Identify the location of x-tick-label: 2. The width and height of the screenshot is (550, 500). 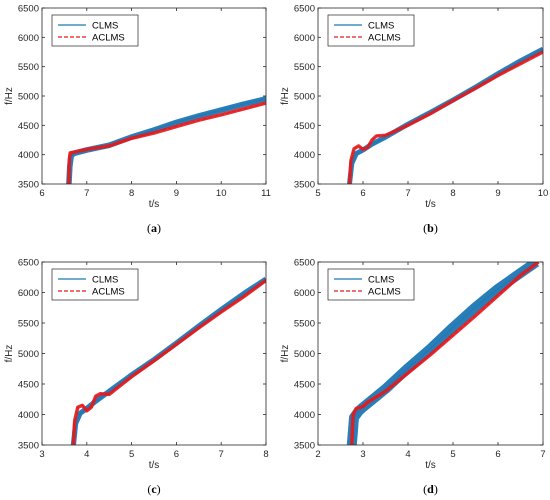
(317, 454).